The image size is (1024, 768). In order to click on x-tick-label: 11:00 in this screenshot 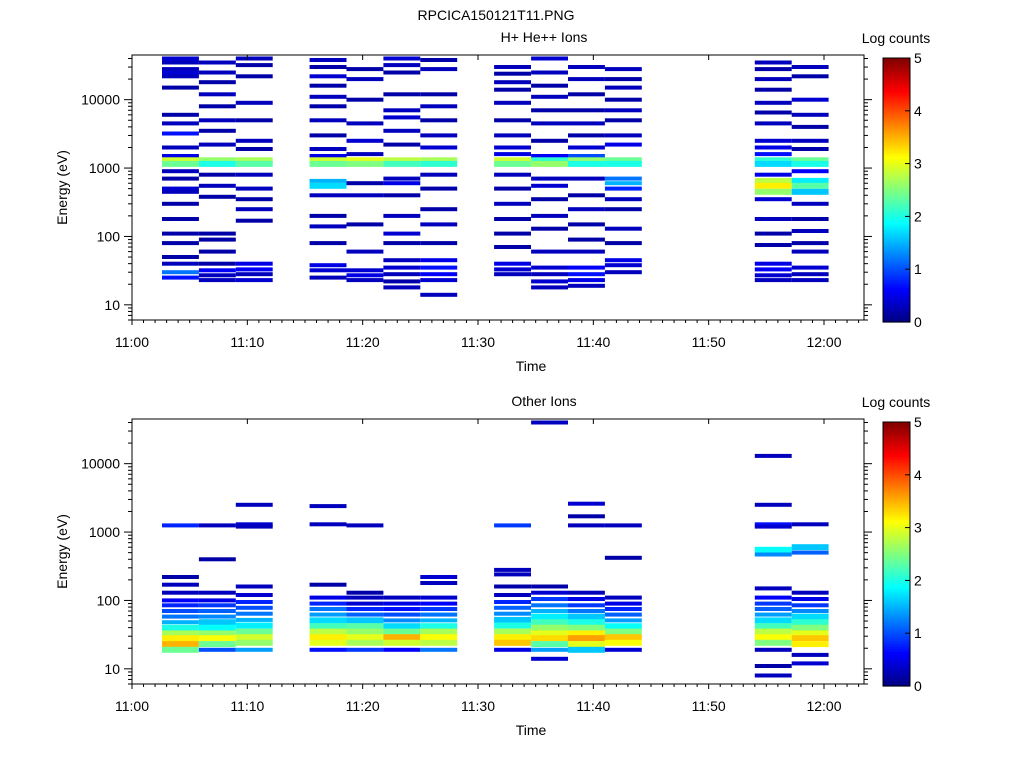, I will do `click(132, 342)`.